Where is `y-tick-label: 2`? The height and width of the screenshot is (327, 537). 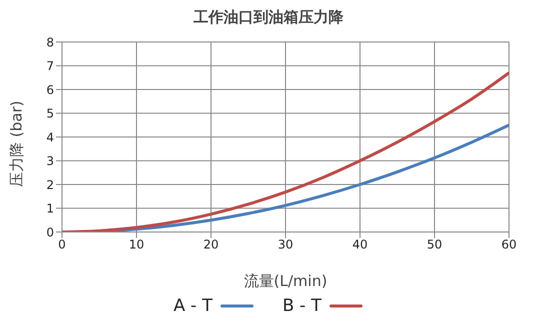
y-tick-label: 2 is located at coordinates (50, 185).